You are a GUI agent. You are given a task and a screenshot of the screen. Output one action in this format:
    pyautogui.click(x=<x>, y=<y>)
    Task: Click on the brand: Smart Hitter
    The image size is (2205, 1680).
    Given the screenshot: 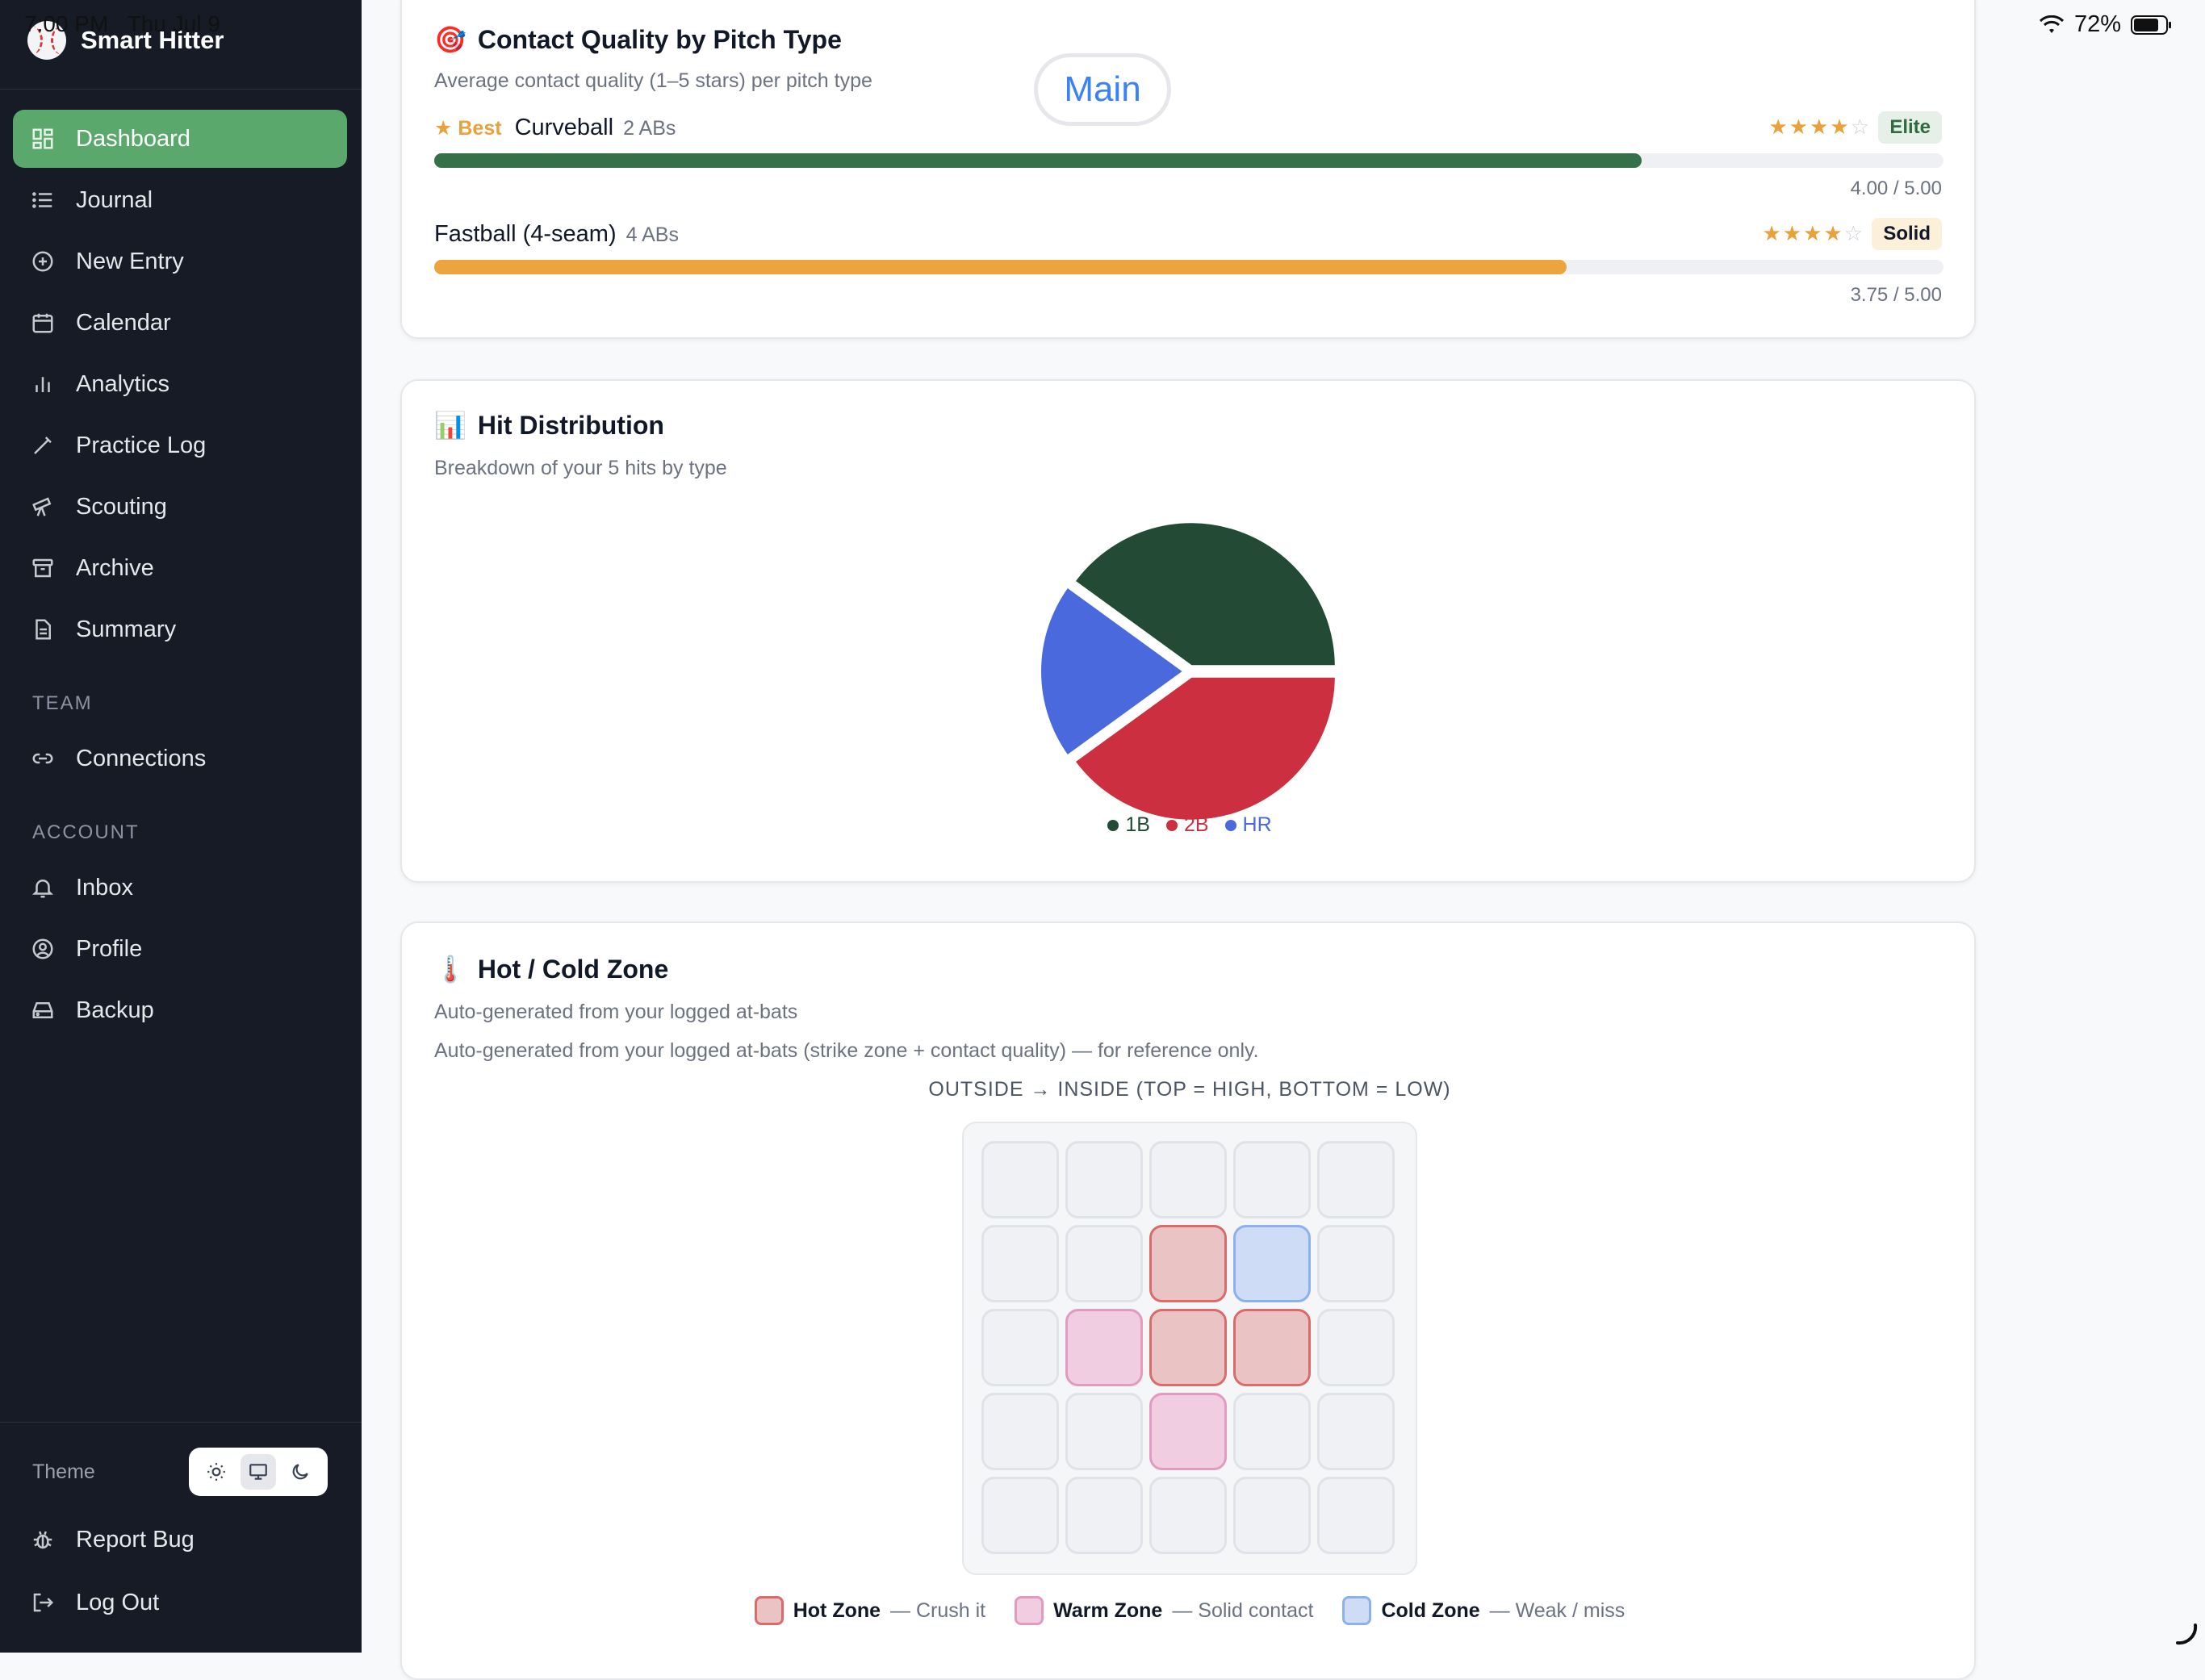 What is the action you would take?
    pyautogui.click(x=125, y=41)
    